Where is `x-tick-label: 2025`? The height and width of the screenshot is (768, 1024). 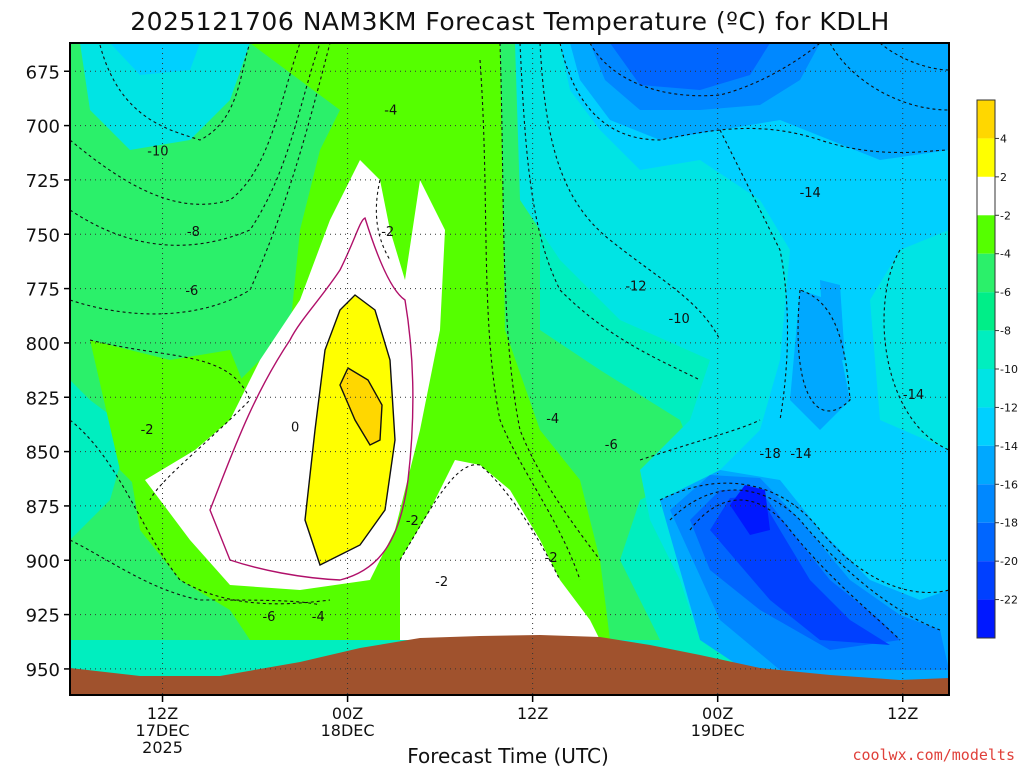
x-tick-label: 2025 is located at coordinates (162, 747).